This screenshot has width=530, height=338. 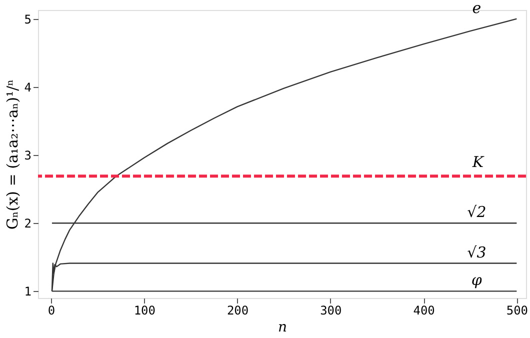 I want to click on series-label: φ, so click(x=476, y=280).